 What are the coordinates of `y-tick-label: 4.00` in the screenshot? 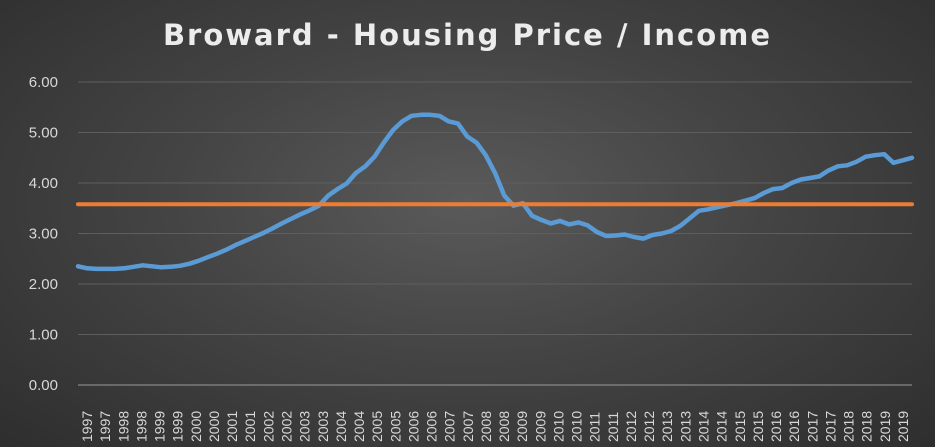 It's located at (43, 183).